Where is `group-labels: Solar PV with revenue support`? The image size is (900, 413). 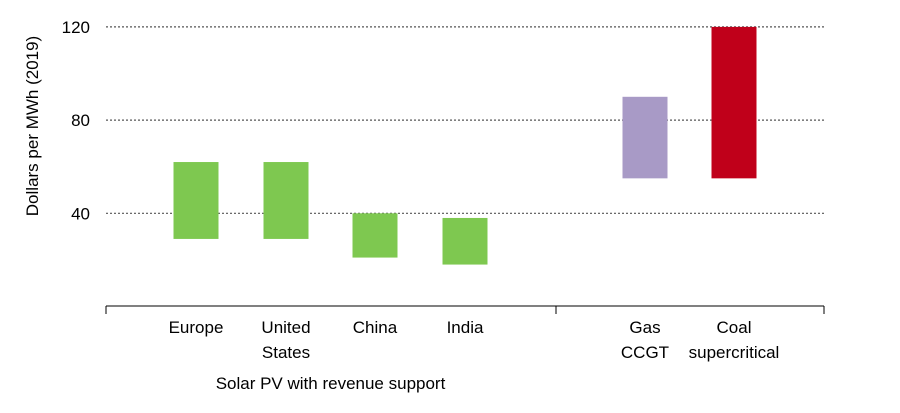
group-labels: Solar PV with revenue support is located at coordinates (331, 383).